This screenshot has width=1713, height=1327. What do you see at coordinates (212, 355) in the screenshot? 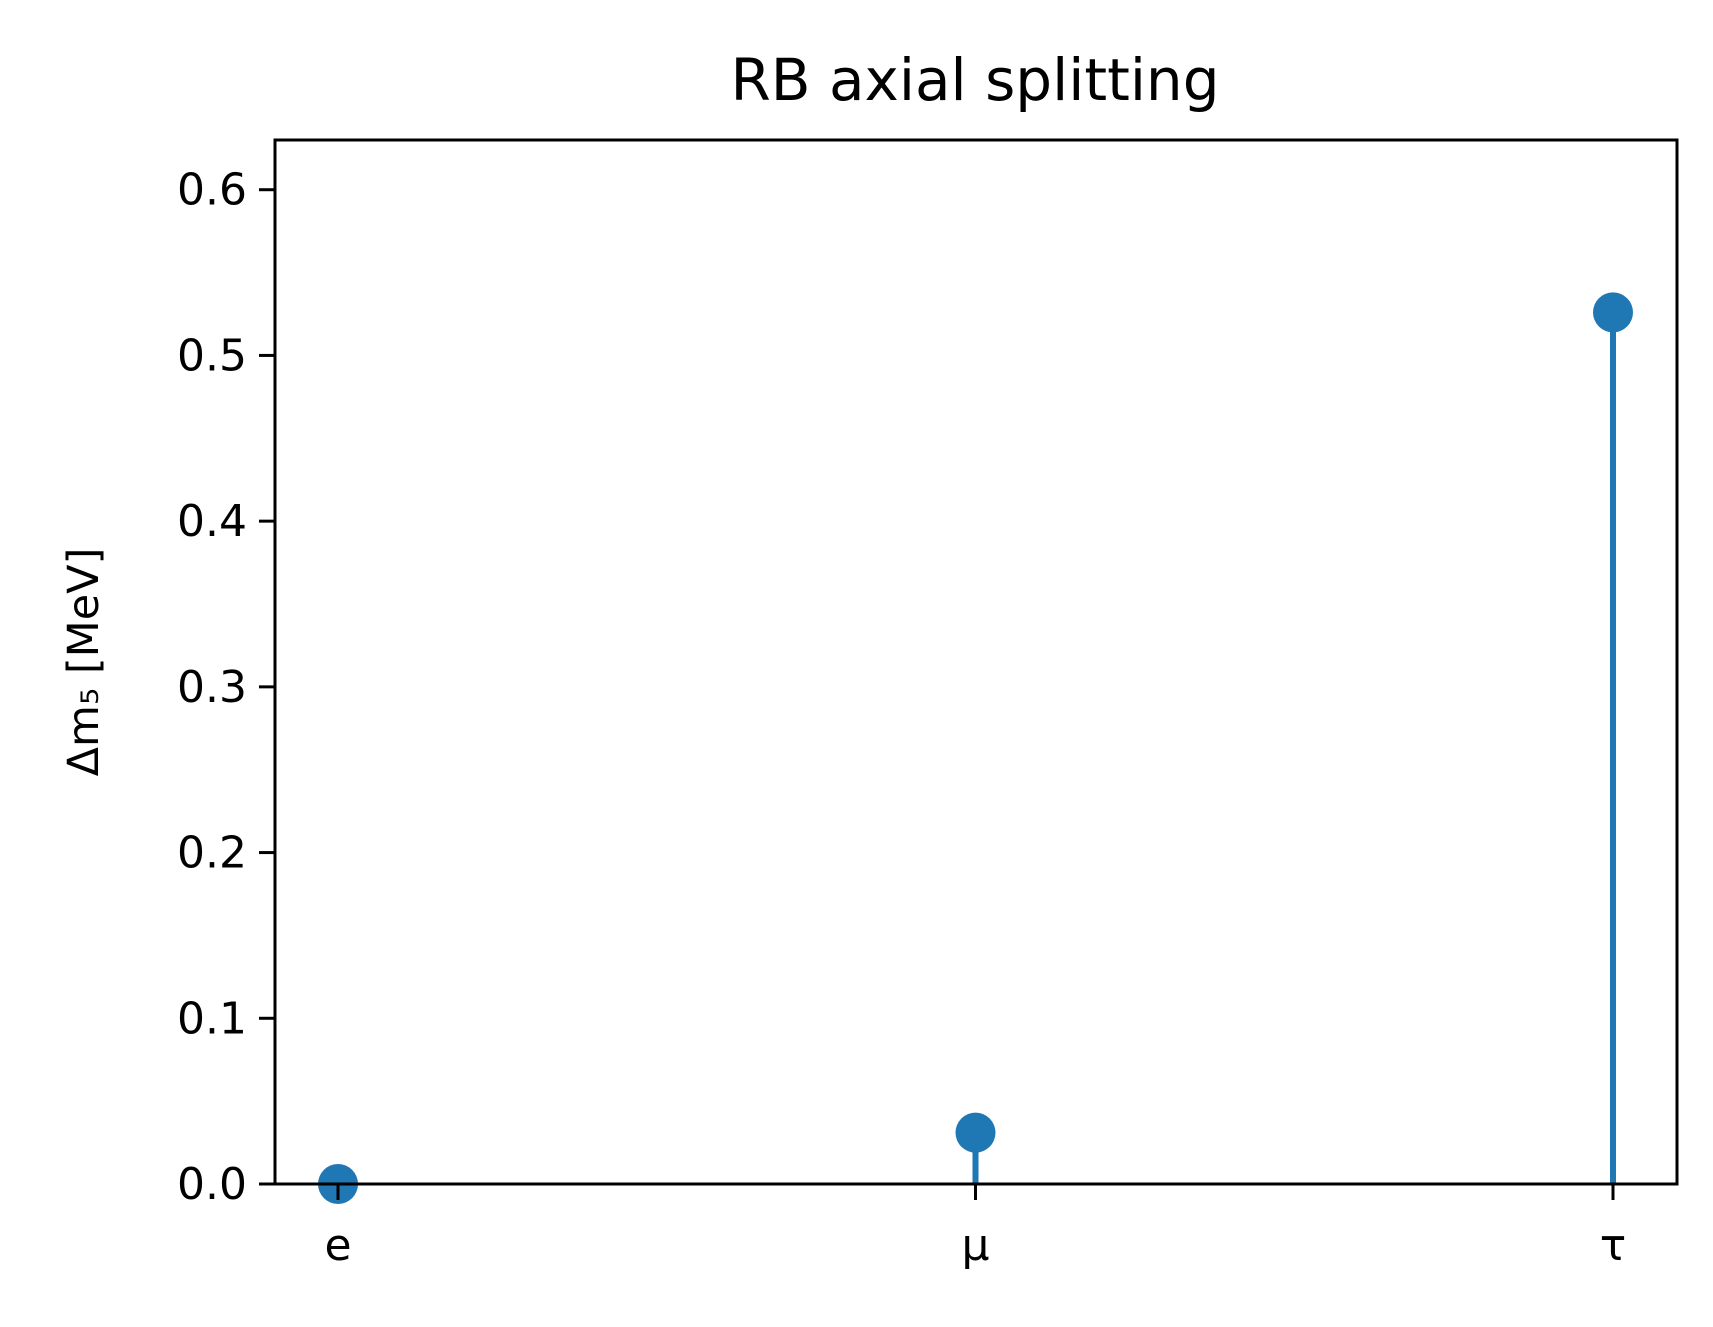
I see `y-tick-label: 0.5` at bounding box center [212, 355].